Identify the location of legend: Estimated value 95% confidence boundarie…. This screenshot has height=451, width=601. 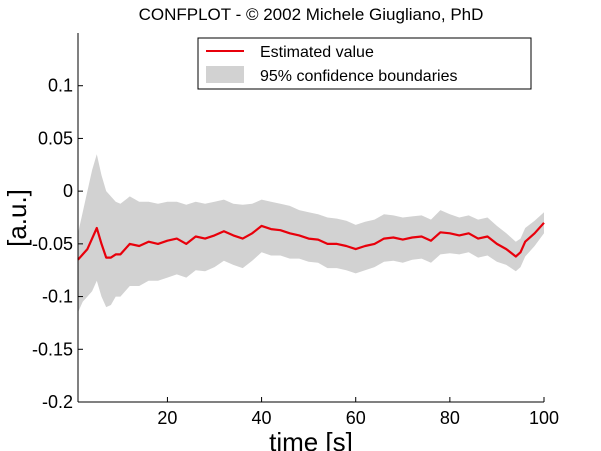
(364, 63).